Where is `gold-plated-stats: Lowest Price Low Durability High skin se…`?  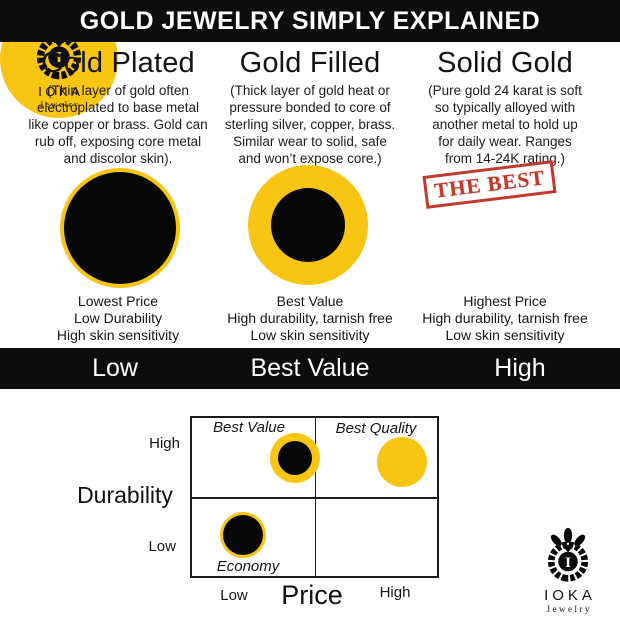 gold-plated-stats: Lowest Price Low Durability High skin se… is located at coordinates (118, 318).